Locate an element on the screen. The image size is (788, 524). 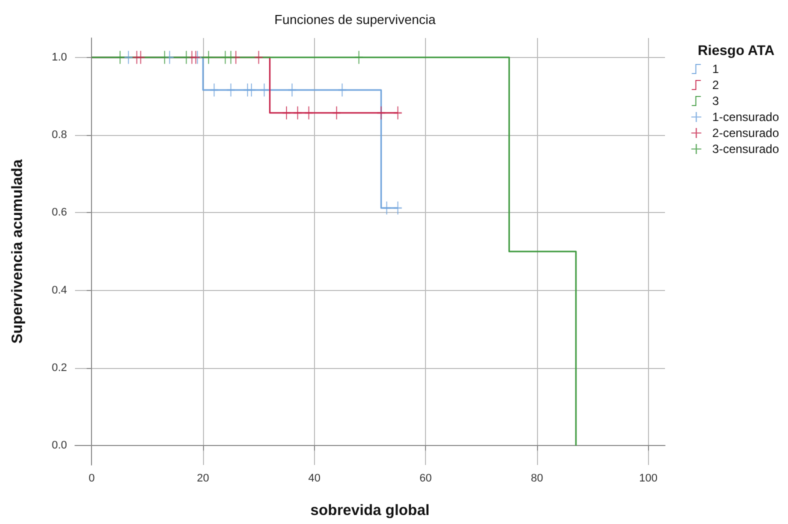
x-tick-label: 20 is located at coordinates (203, 478).